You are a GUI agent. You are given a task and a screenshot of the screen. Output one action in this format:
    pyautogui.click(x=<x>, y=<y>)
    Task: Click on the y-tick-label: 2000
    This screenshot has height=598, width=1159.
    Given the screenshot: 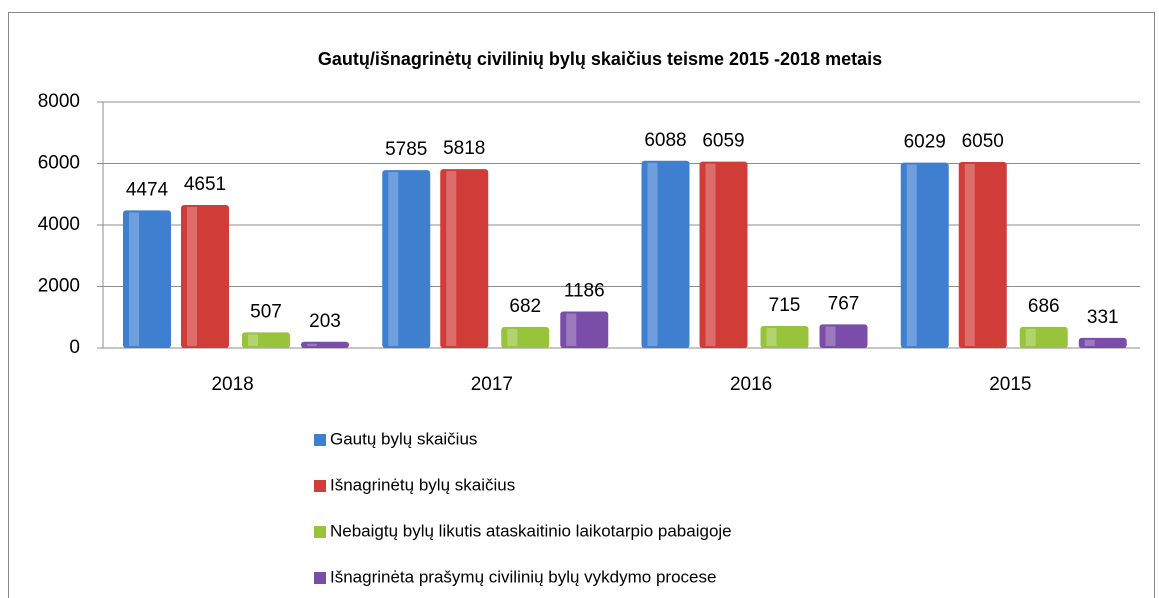 What is the action you would take?
    pyautogui.click(x=59, y=286)
    